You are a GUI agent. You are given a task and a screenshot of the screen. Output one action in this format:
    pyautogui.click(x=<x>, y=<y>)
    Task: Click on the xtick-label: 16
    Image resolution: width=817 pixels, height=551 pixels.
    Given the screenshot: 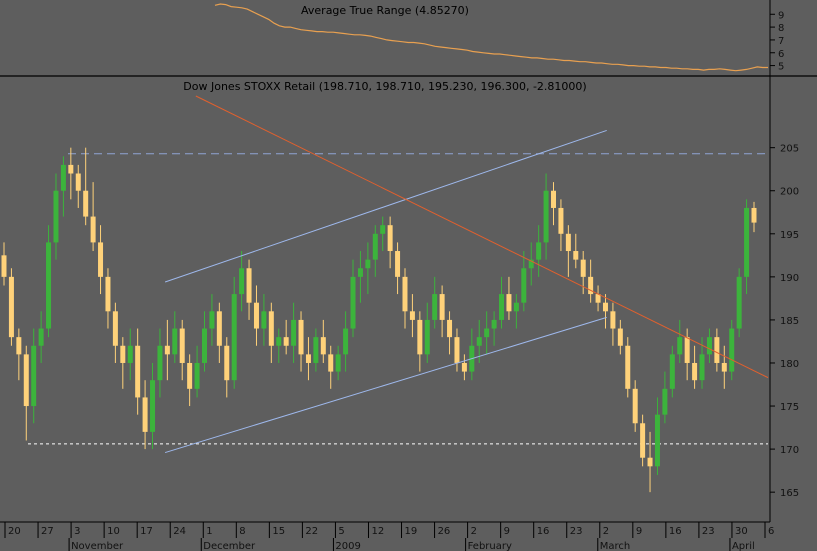 What is the action you would take?
    pyautogui.click(x=543, y=531)
    